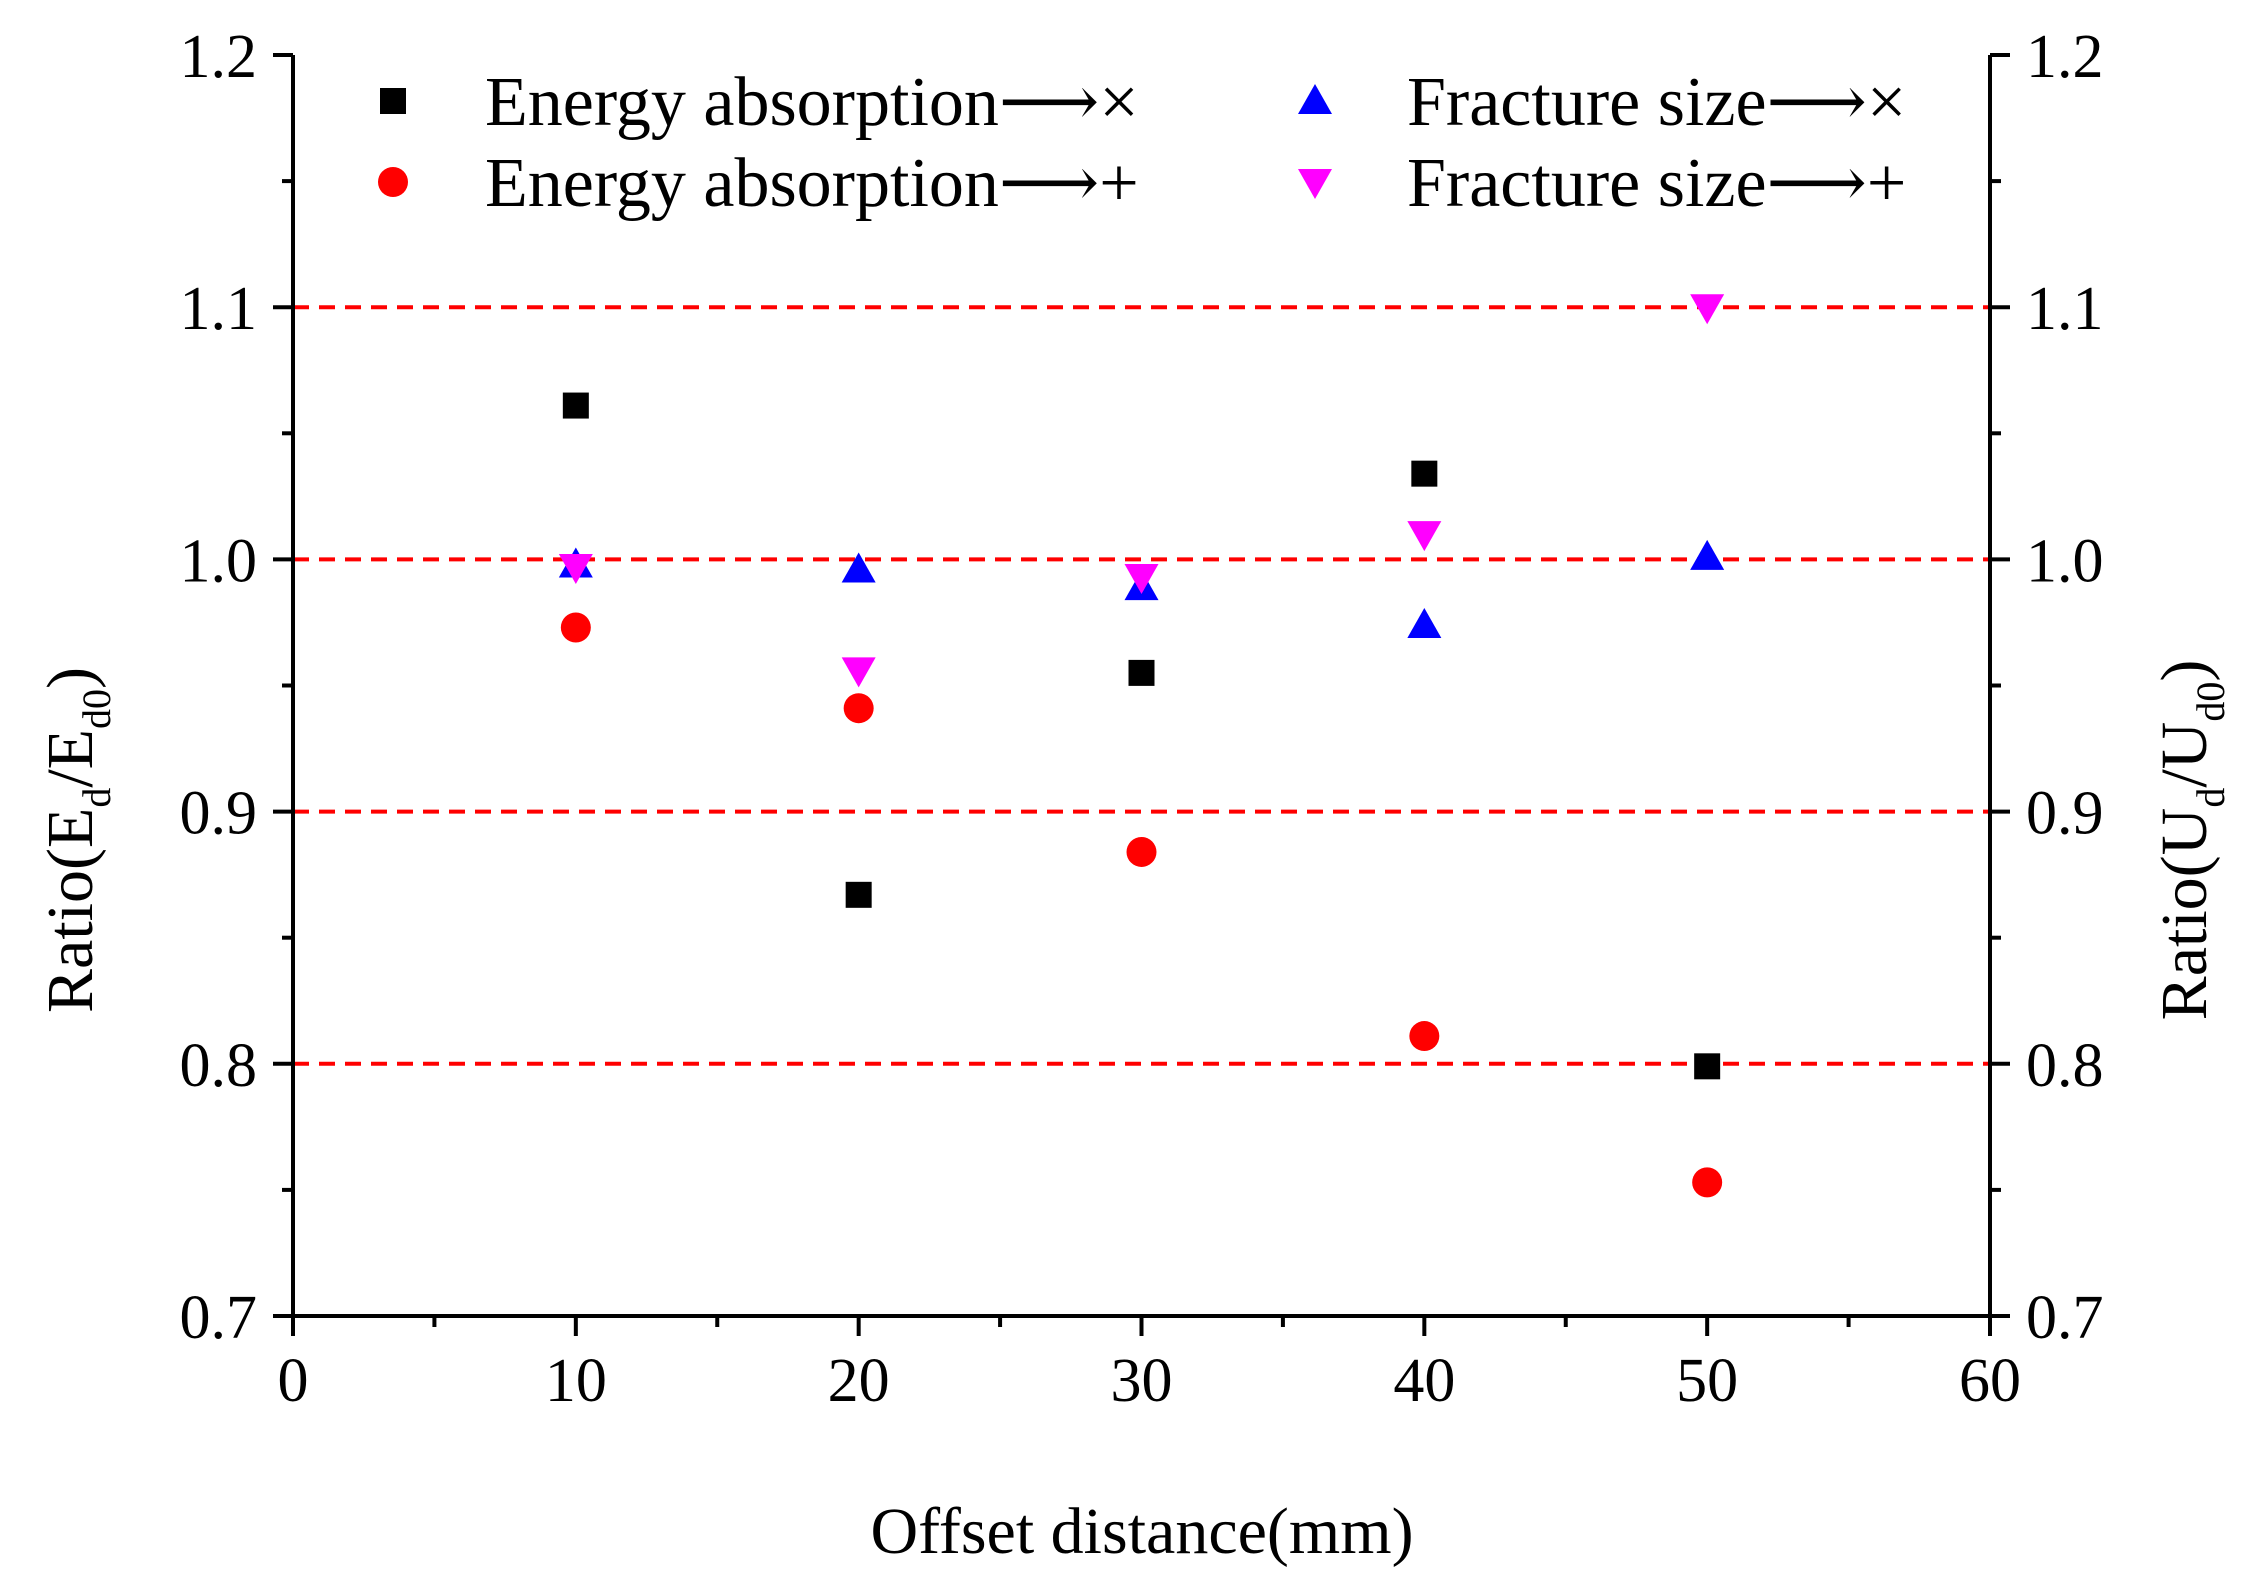  I want to click on y-axis-left-title: Ratio(Ed/Ed0), so click(76, 840).